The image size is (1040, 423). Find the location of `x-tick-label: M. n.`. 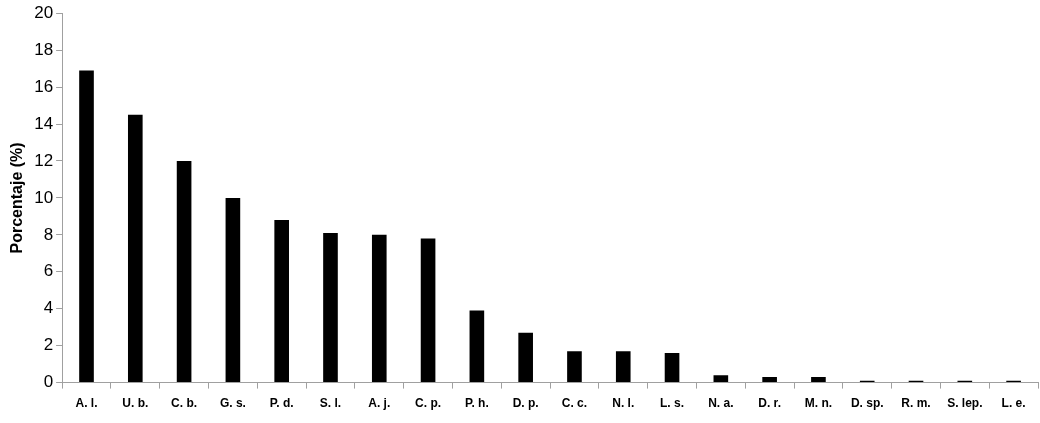

x-tick-label: M. n. is located at coordinates (818, 403).